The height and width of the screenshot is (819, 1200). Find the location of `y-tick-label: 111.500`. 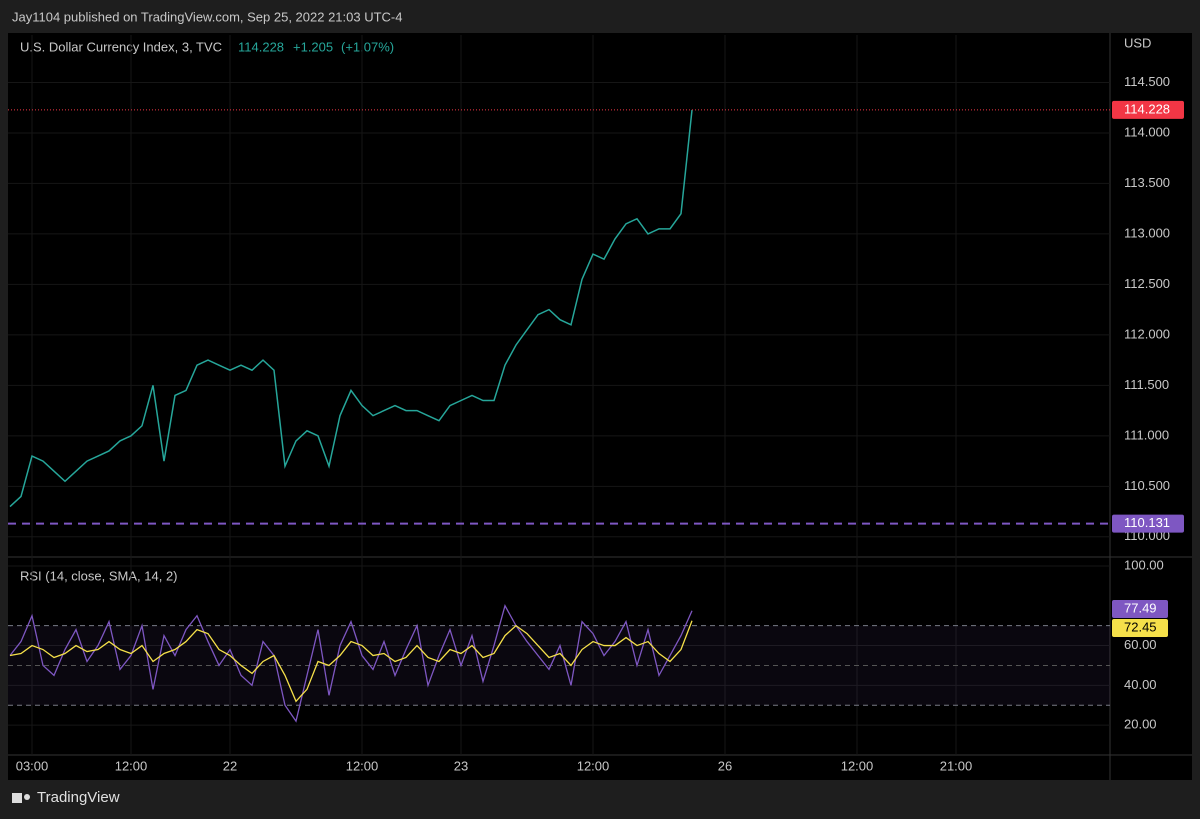

y-tick-label: 111.500 is located at coordinates (1146, 384).